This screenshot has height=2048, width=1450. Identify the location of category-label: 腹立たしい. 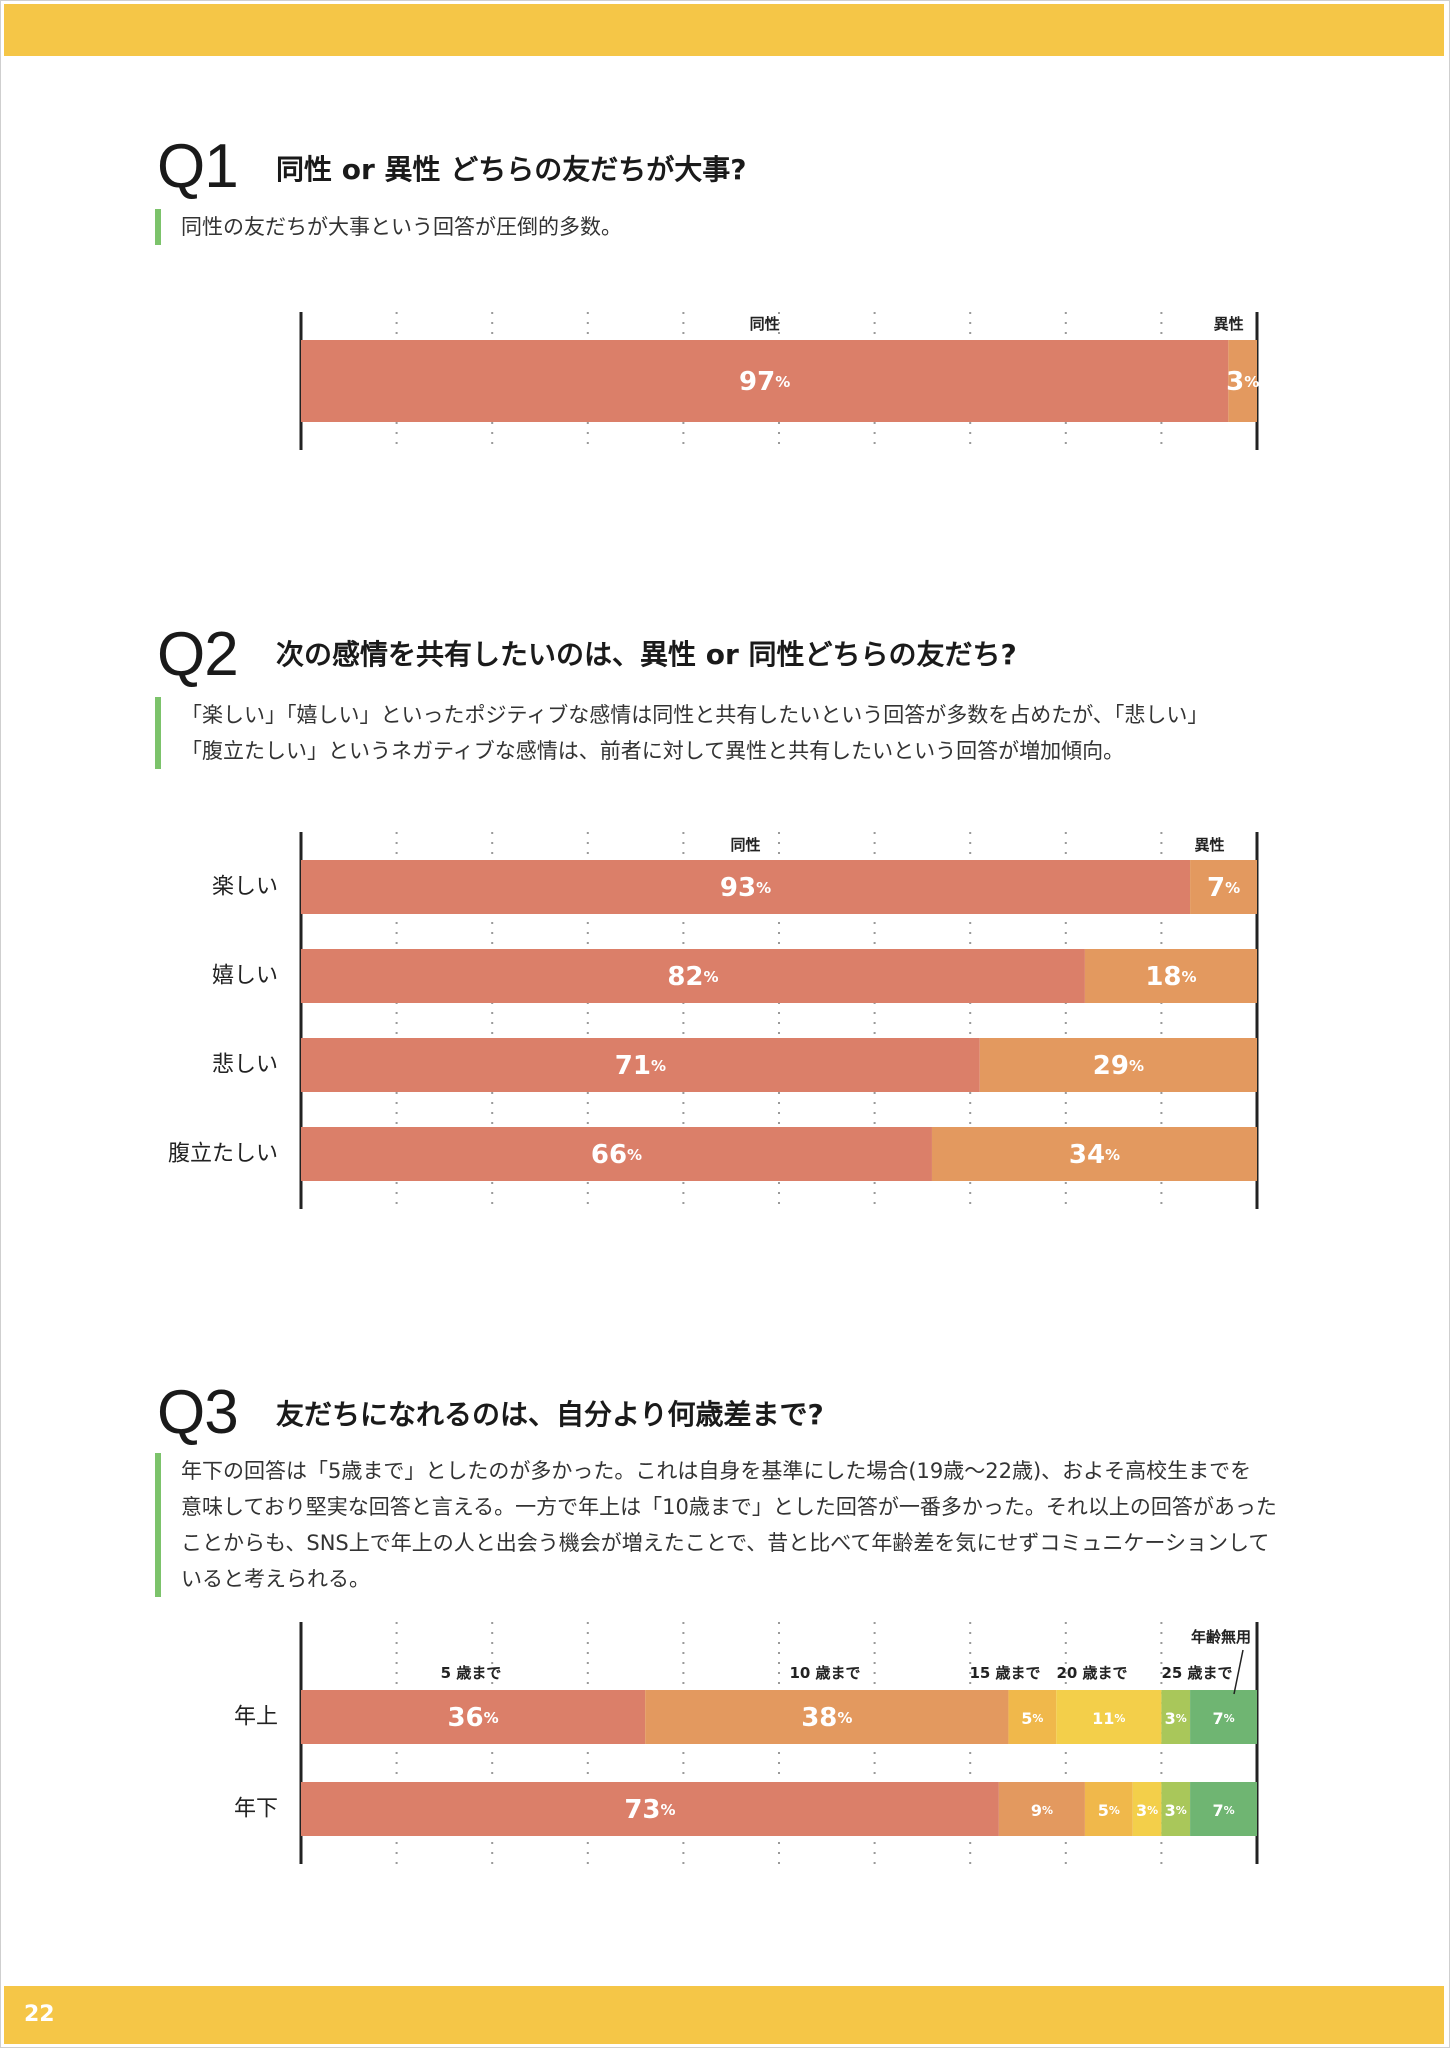
(223, 1154).